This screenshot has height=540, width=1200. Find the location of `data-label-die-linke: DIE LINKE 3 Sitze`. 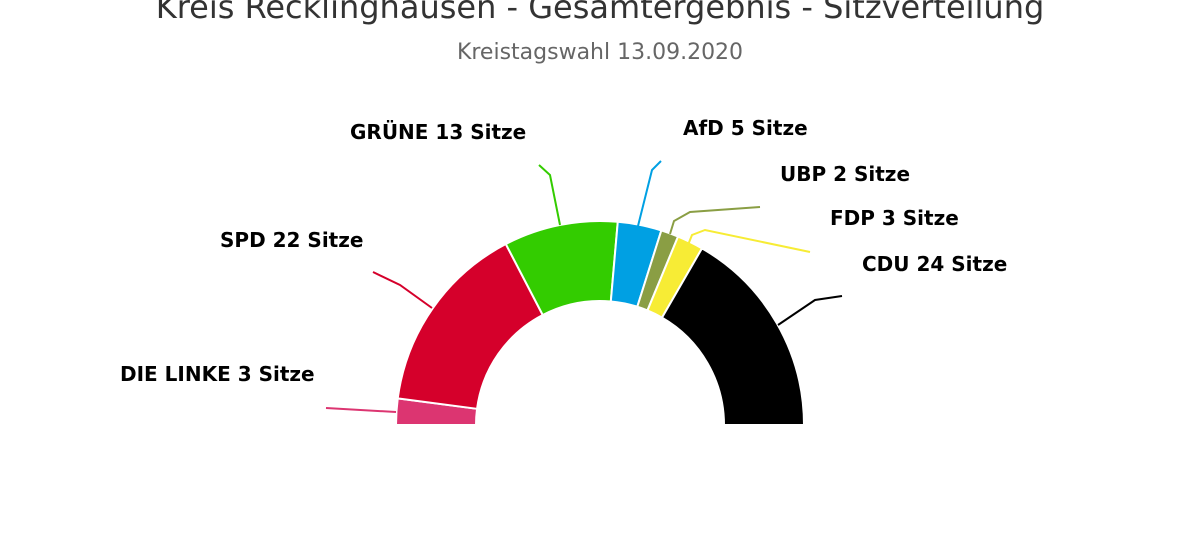

data-label-die-linke: DIE LINKE 3 Sitze is located at coordinates (217, 374).